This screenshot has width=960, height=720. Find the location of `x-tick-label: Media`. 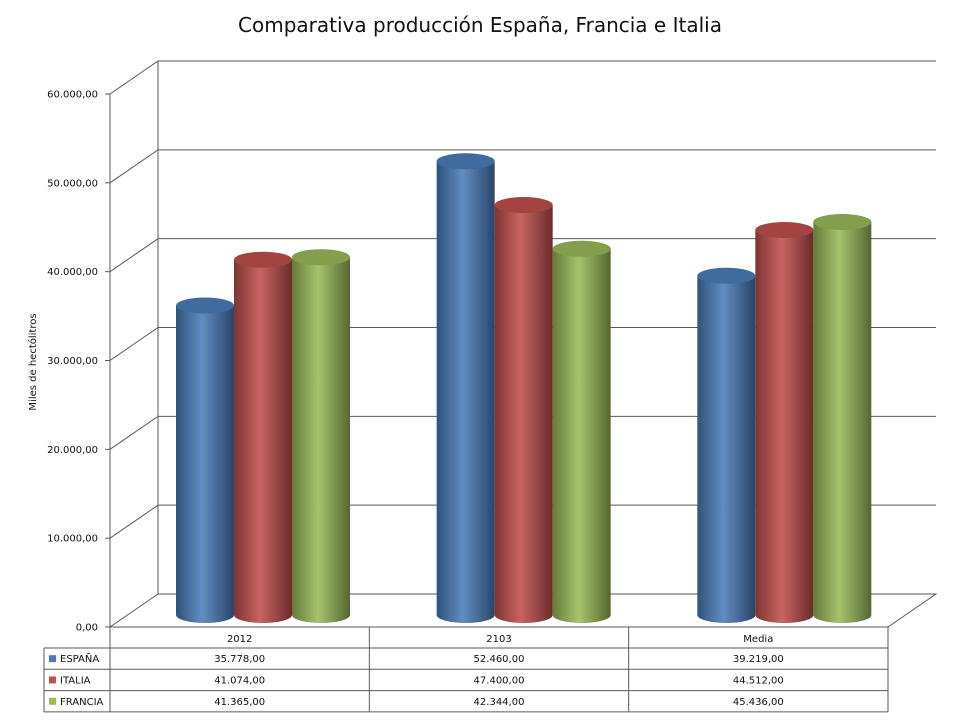

x-tick-label: Media is located at coordinates (758, 639).